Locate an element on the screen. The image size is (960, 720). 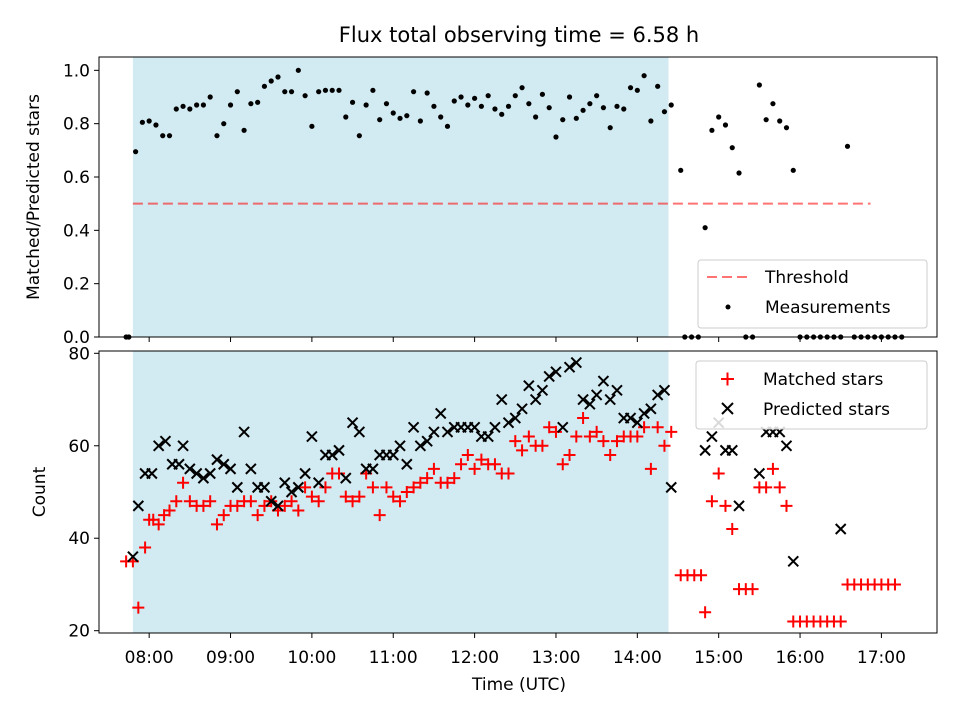
legend-measurements-swatch is located at coordinates (728, 307).